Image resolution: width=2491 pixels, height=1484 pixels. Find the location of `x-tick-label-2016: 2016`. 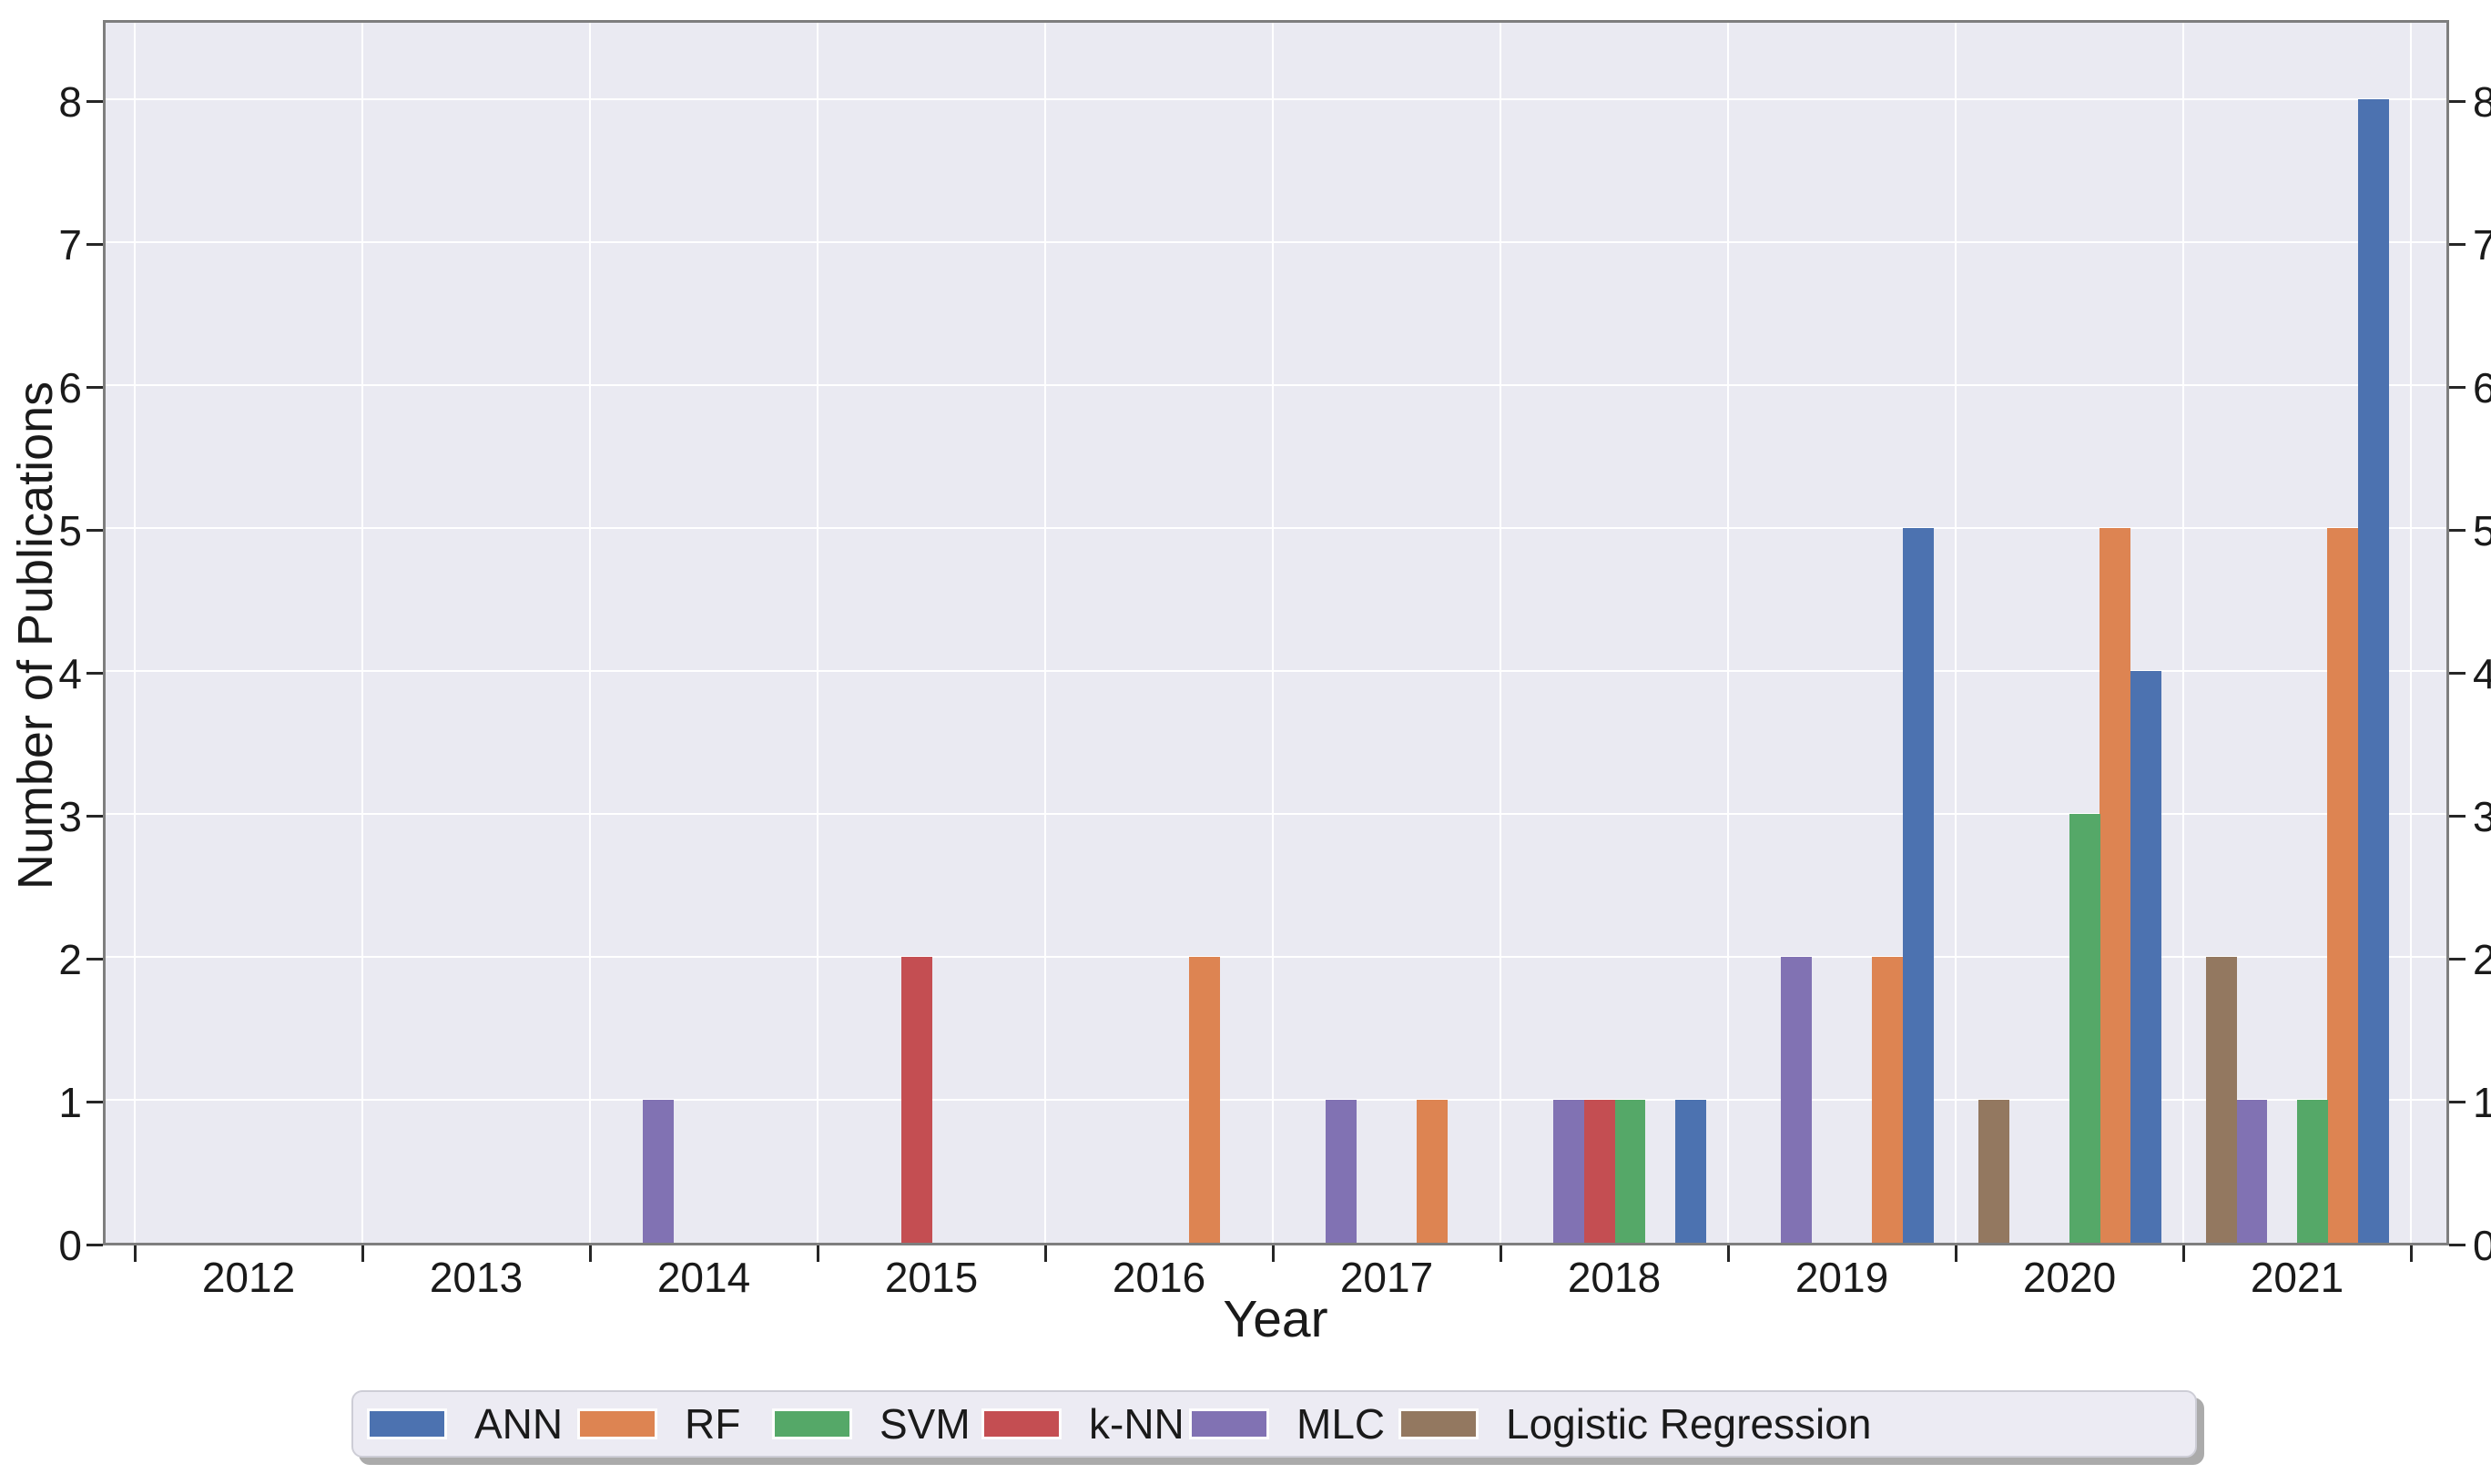

x-tick-label-2016: 2016 is located at coordinates (1159, 1277).